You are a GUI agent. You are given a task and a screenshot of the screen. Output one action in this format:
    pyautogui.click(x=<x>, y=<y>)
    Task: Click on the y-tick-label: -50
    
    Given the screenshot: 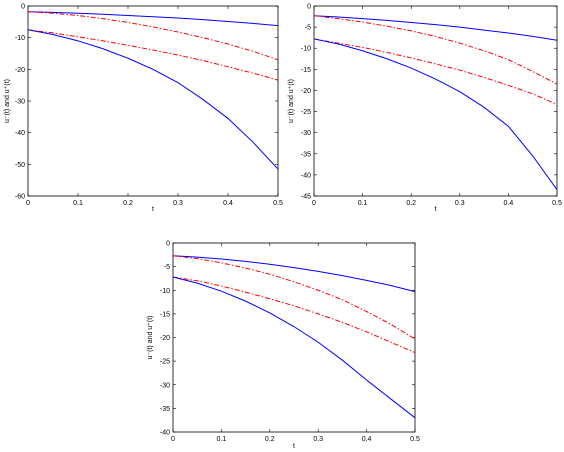 What is the action you would take?
    pyautogui.click(x=20, y=165)
    